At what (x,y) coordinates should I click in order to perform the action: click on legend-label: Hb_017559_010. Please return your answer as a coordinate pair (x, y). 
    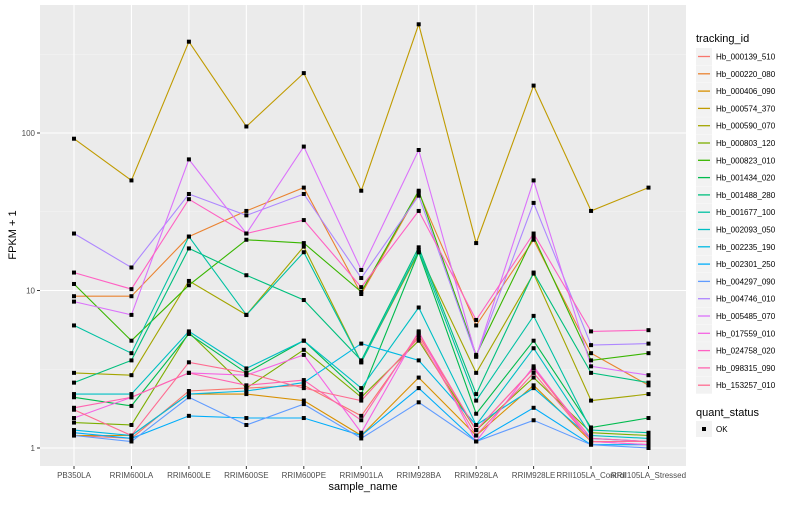
    Looking at the image, I should click on (746, 333).